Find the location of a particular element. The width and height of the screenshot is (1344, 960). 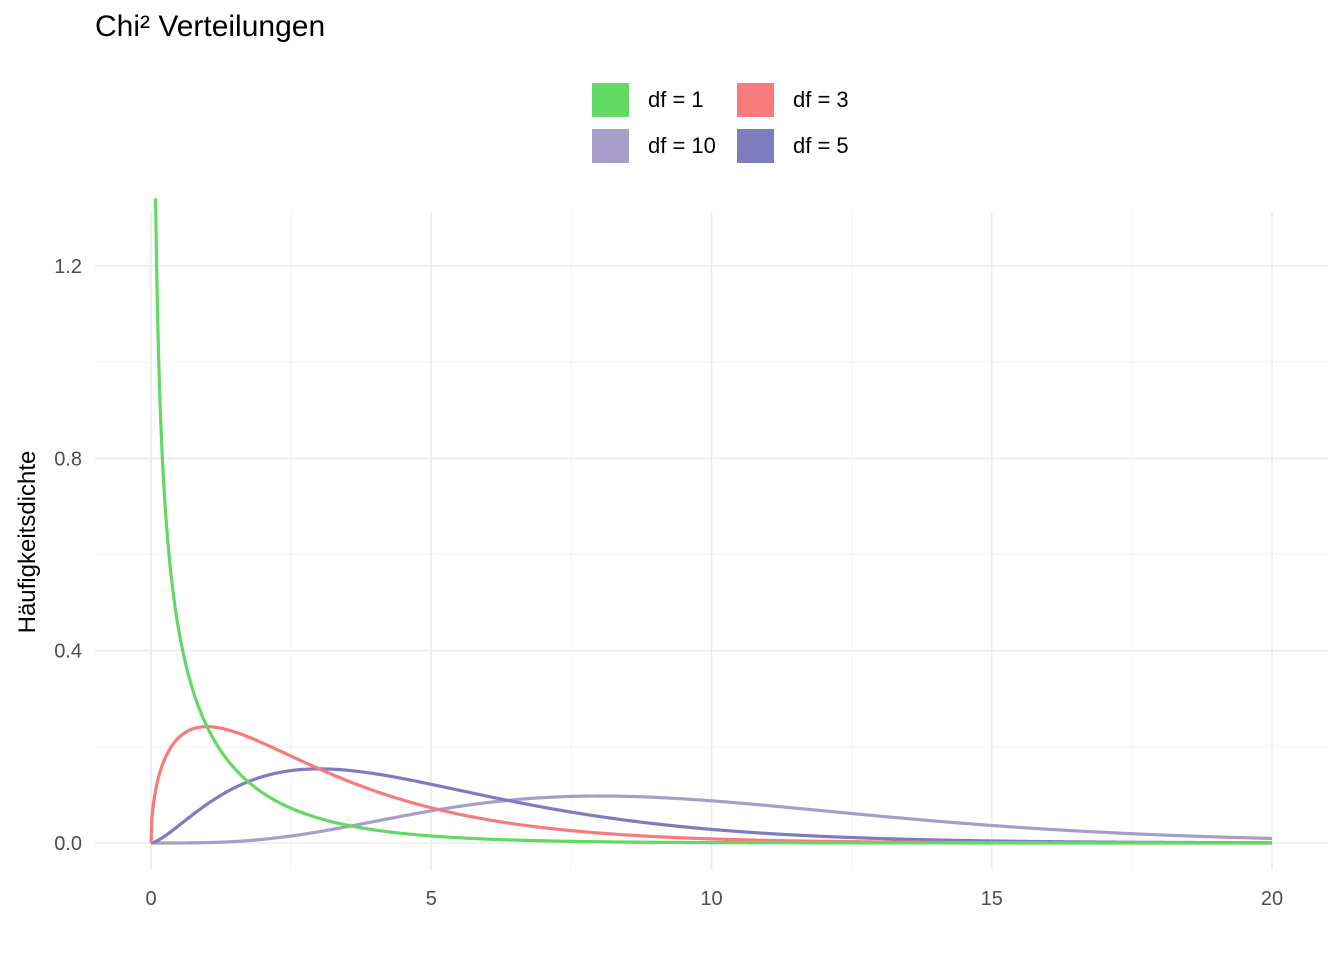

x-tick-label: 10 is located at coordinates (711, 899).